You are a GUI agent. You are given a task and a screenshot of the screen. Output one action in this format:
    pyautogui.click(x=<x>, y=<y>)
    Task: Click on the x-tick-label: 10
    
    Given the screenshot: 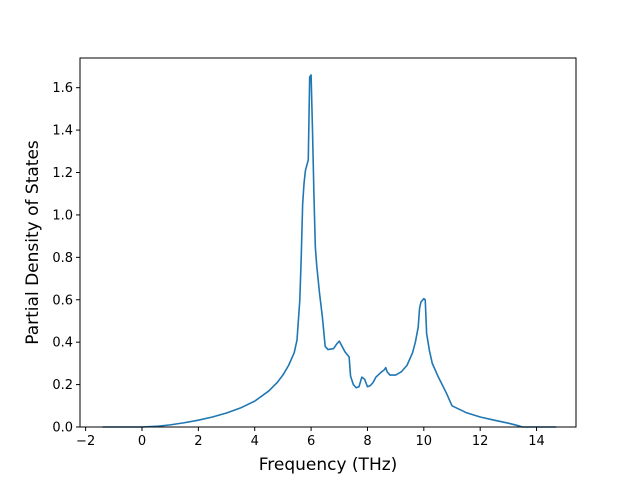 What is the action you would take?
    pyautogui.click(x=424, y=441)
    